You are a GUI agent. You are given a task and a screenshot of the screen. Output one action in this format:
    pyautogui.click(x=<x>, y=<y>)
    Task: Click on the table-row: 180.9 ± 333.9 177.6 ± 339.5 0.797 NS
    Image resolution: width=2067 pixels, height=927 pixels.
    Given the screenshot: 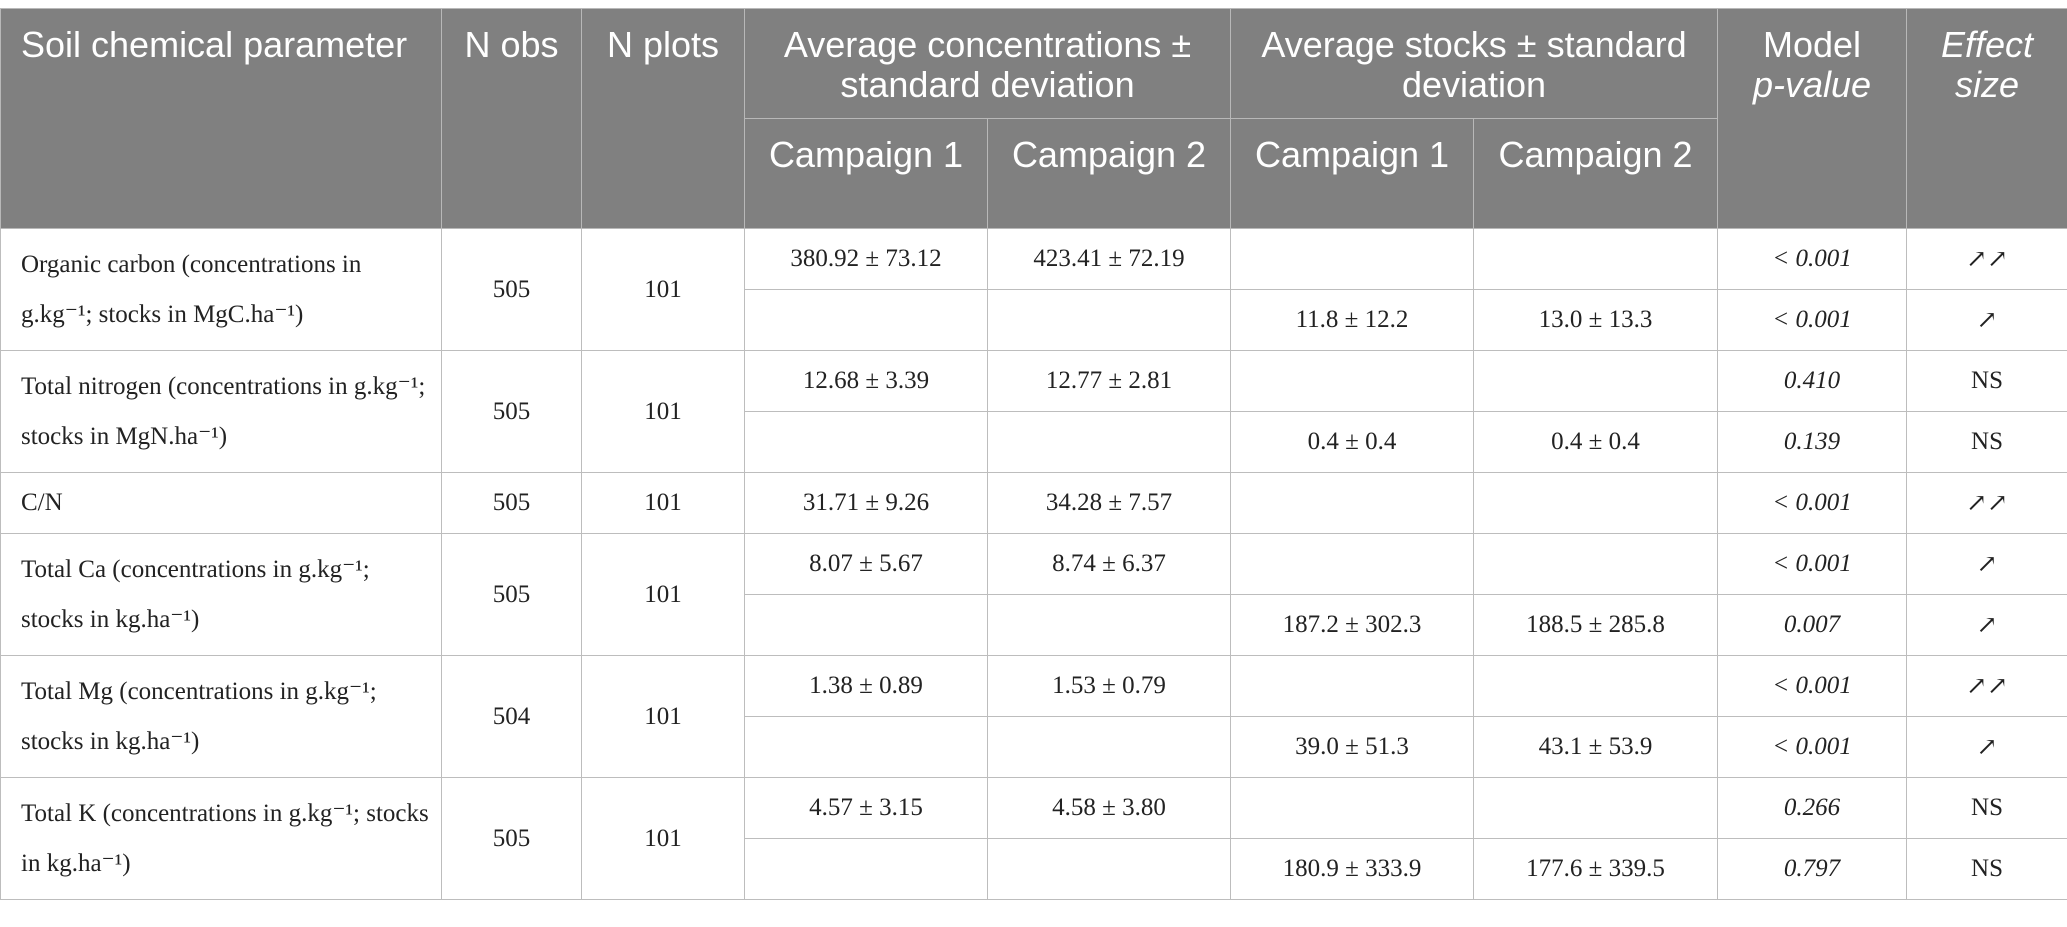 What is the action you would take?
    pyautogui.click(x=1034, y=869)
    